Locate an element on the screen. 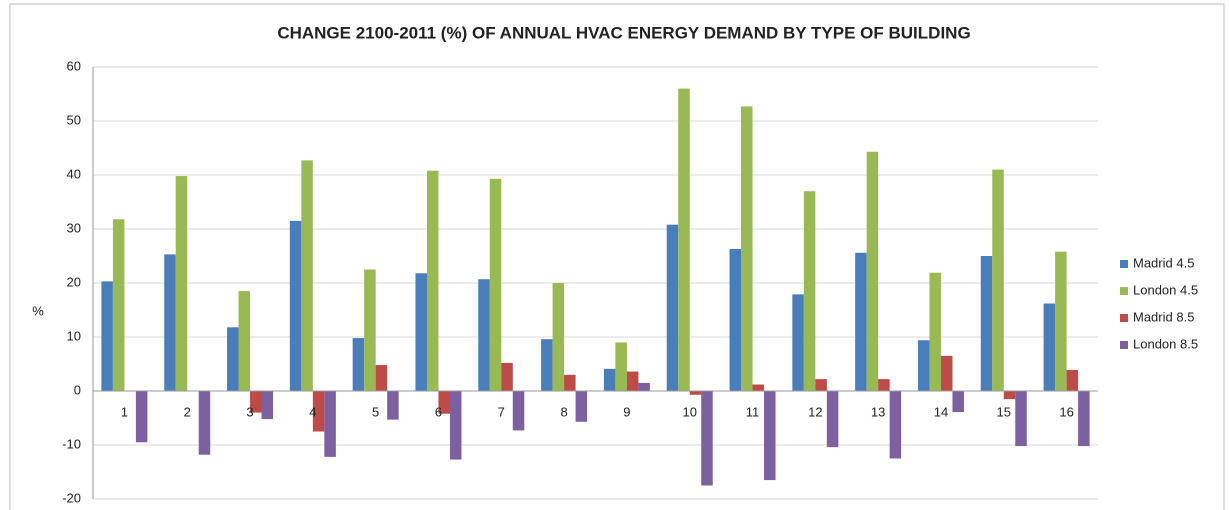 This screenshot has width=1229, height=510. x-tick-label: 8 is located at coordinates (563, 411).